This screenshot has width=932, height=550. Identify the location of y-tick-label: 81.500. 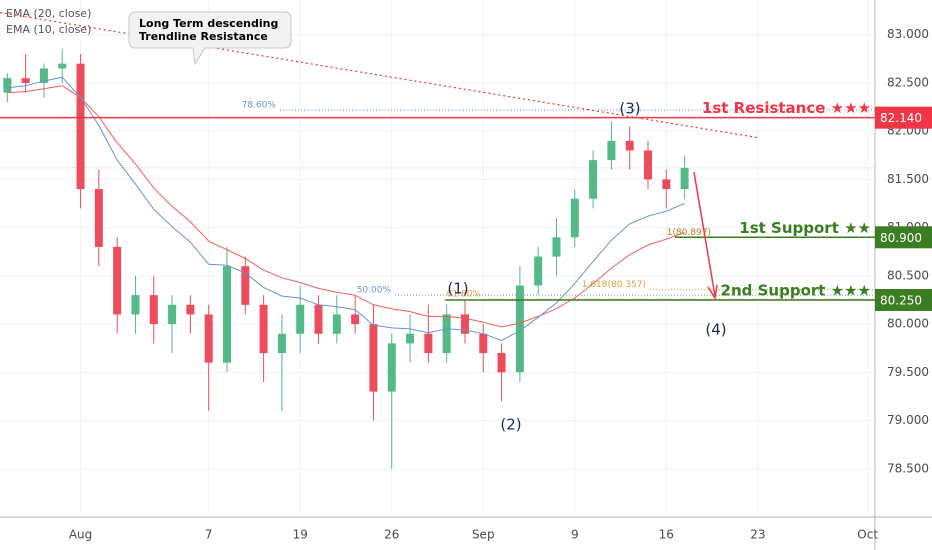
(908, 179).